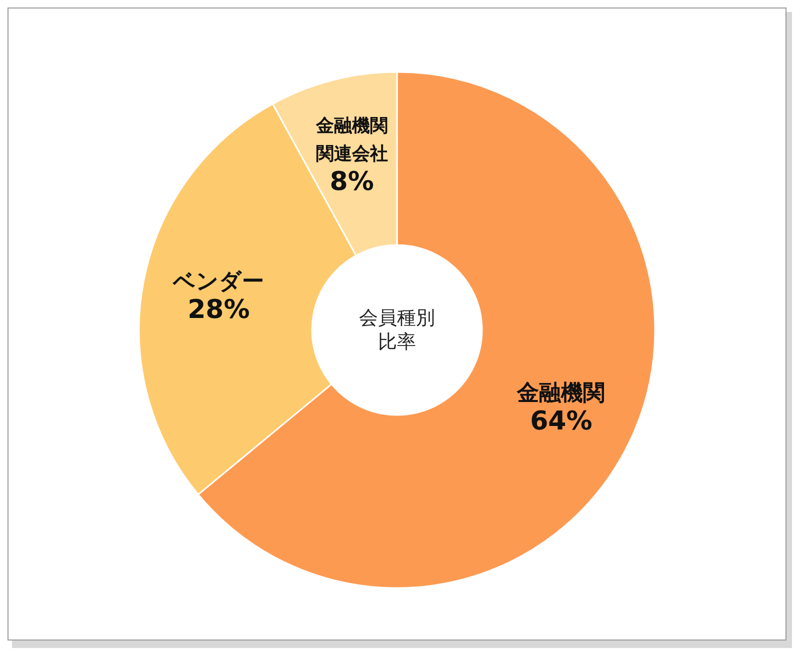  I want to click on slice-label: 金融機関, so click(561, 393).